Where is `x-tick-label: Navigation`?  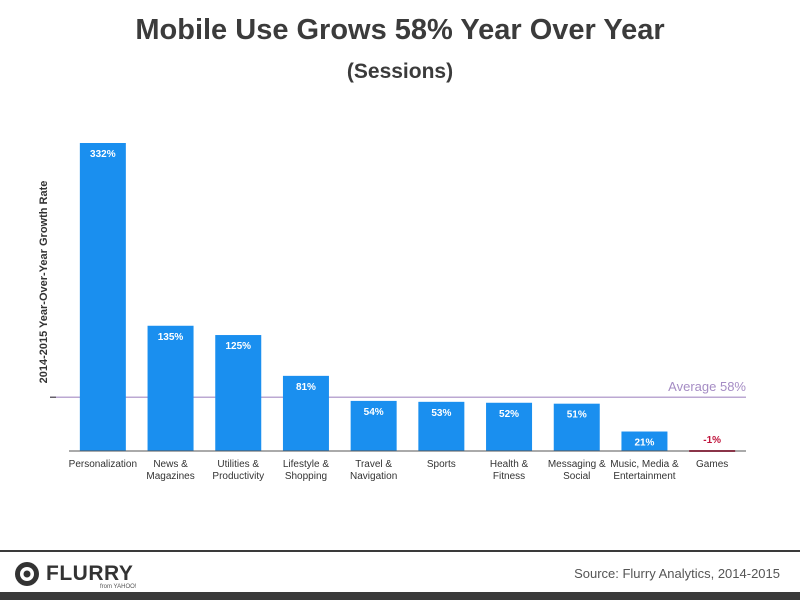
x-tick-label: Navigation is located at coordinates (373, 476).